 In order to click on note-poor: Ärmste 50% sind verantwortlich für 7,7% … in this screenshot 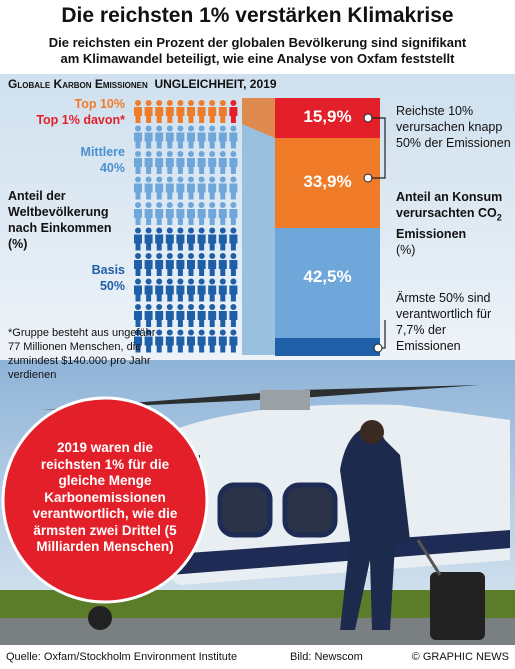, I will do `click(444, 322)`.